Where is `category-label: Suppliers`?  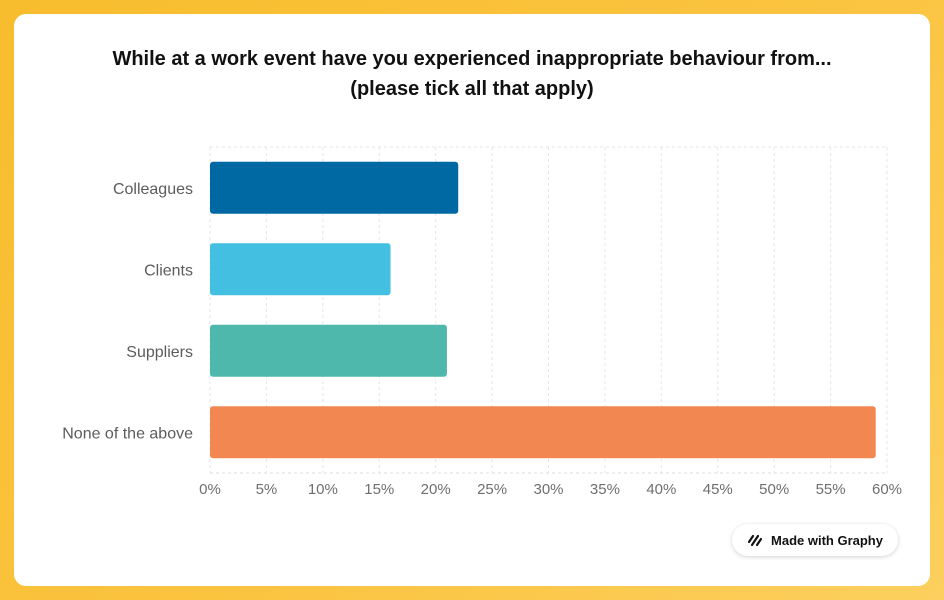
category-label: Suppliers is located at coordinates (159, 352).